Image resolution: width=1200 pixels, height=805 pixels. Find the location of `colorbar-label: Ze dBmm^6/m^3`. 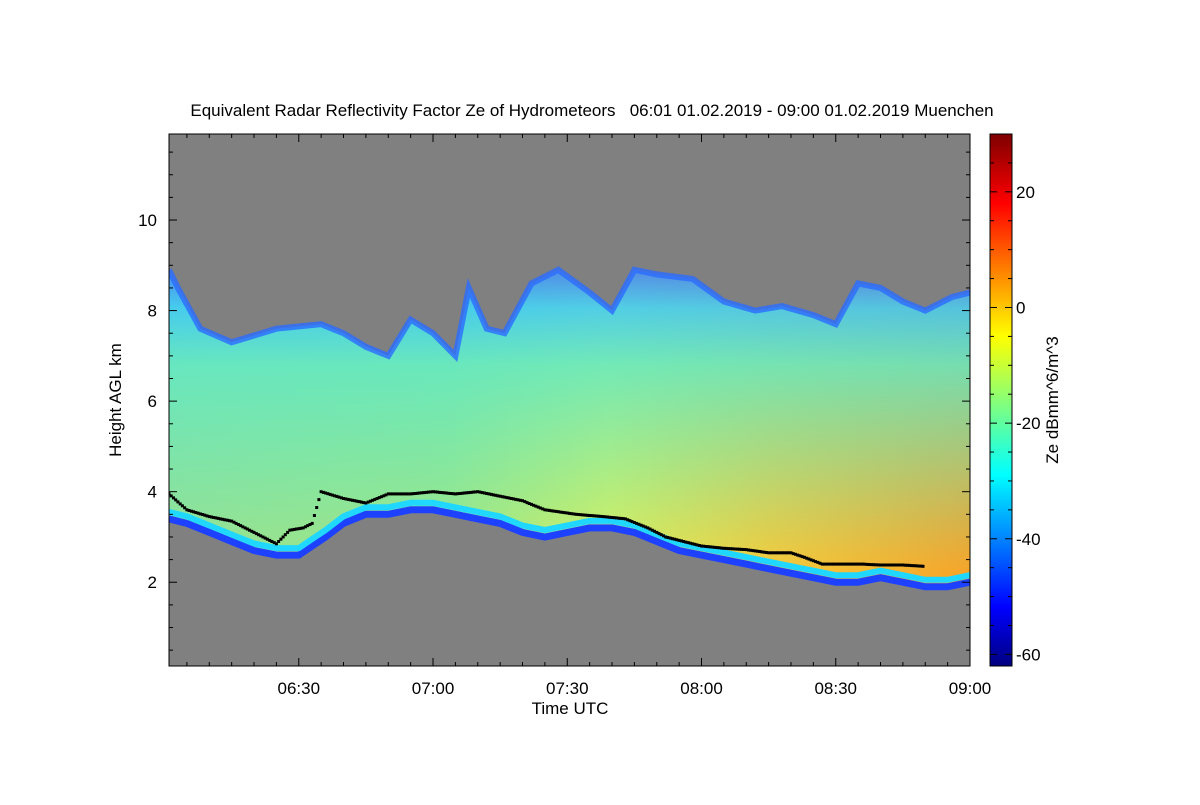

colorbar-label: Ze dBmm^6/m^3 is located at coordinates (1052, 399).